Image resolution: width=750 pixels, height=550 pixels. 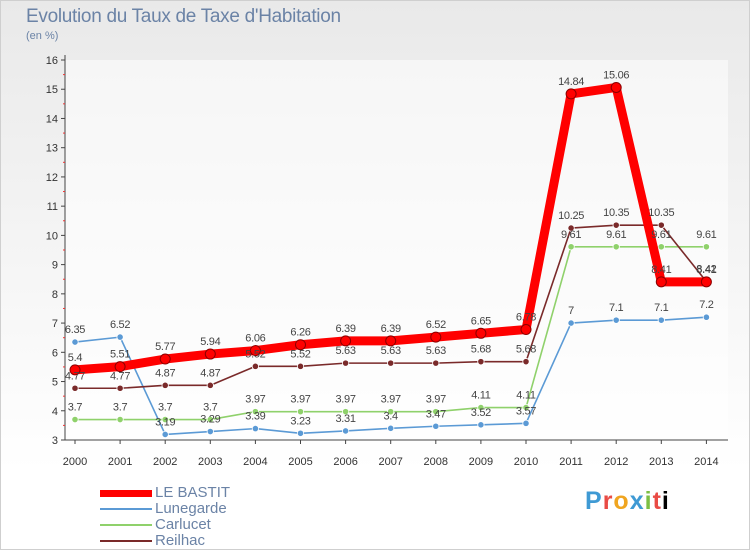 I want to click on data-label-lunegarde: 3.47, so click(x=436, y=414).